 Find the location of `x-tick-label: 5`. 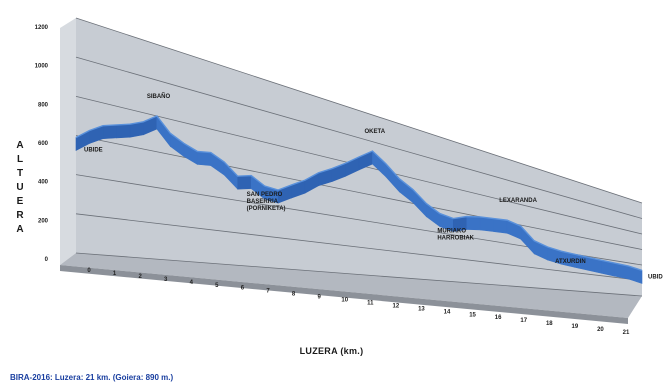

x-tick-label: 5 is located at coordinates (217, 286).